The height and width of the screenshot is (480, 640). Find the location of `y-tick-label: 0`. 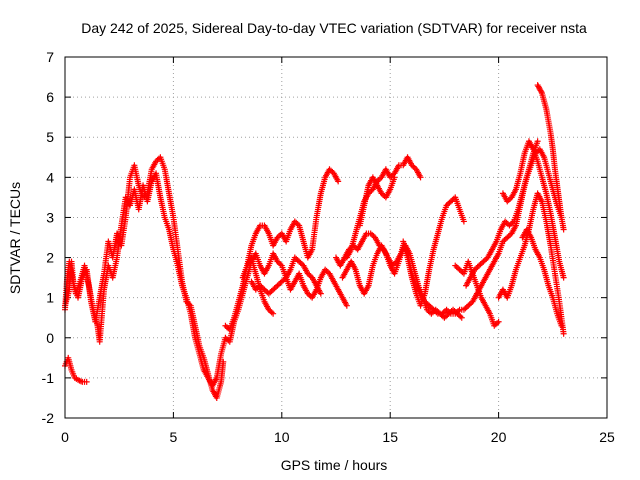

y-tick-label: 0 is located at coordinates (50, 338).